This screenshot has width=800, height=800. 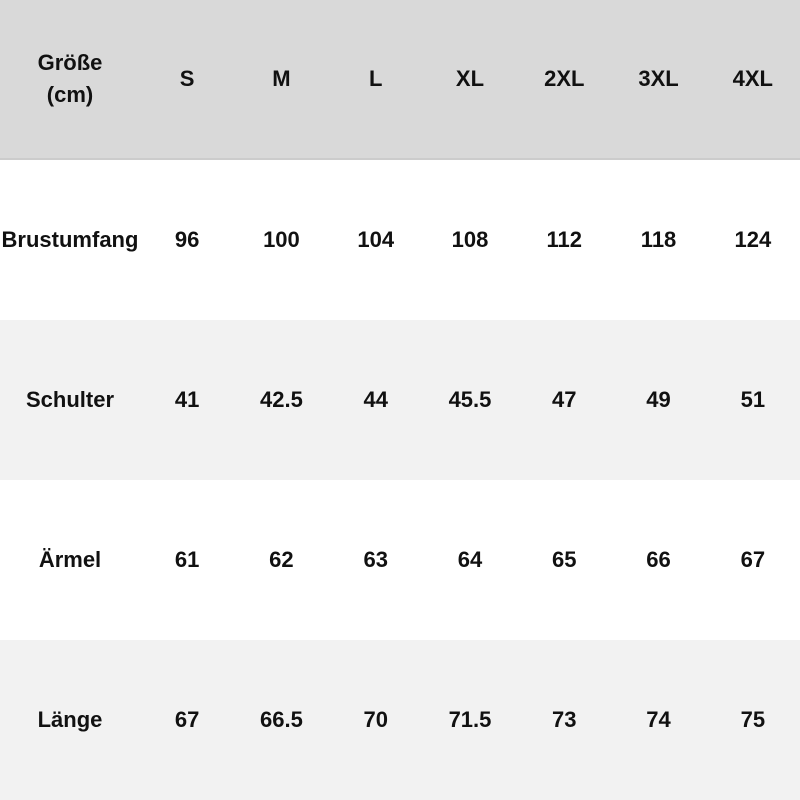 What do you see at coordinates (70, 94) in the screenshot?
I see `size-header-line2: (cm)` at bounding box center [70, 94].